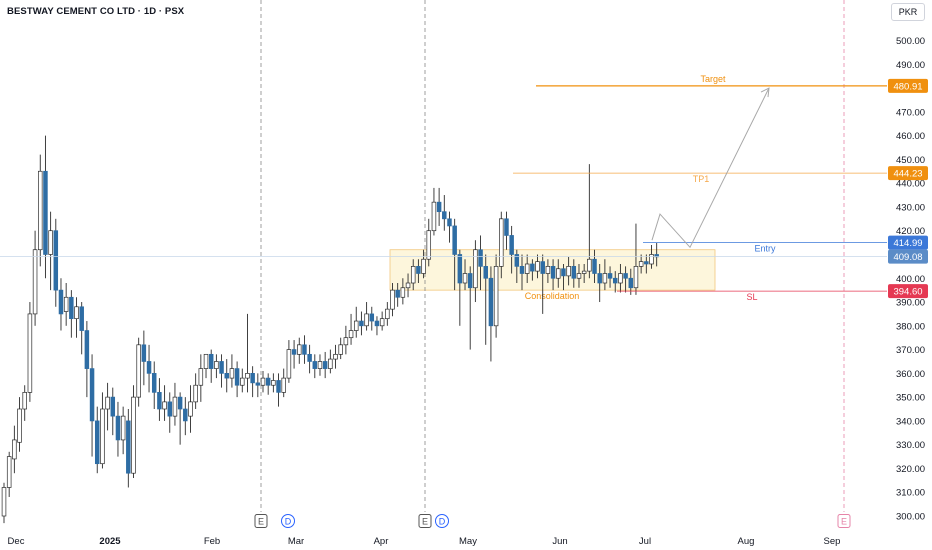 This screenshot has height=550, width=932. I want to click on projection-path, so click(710, 168).